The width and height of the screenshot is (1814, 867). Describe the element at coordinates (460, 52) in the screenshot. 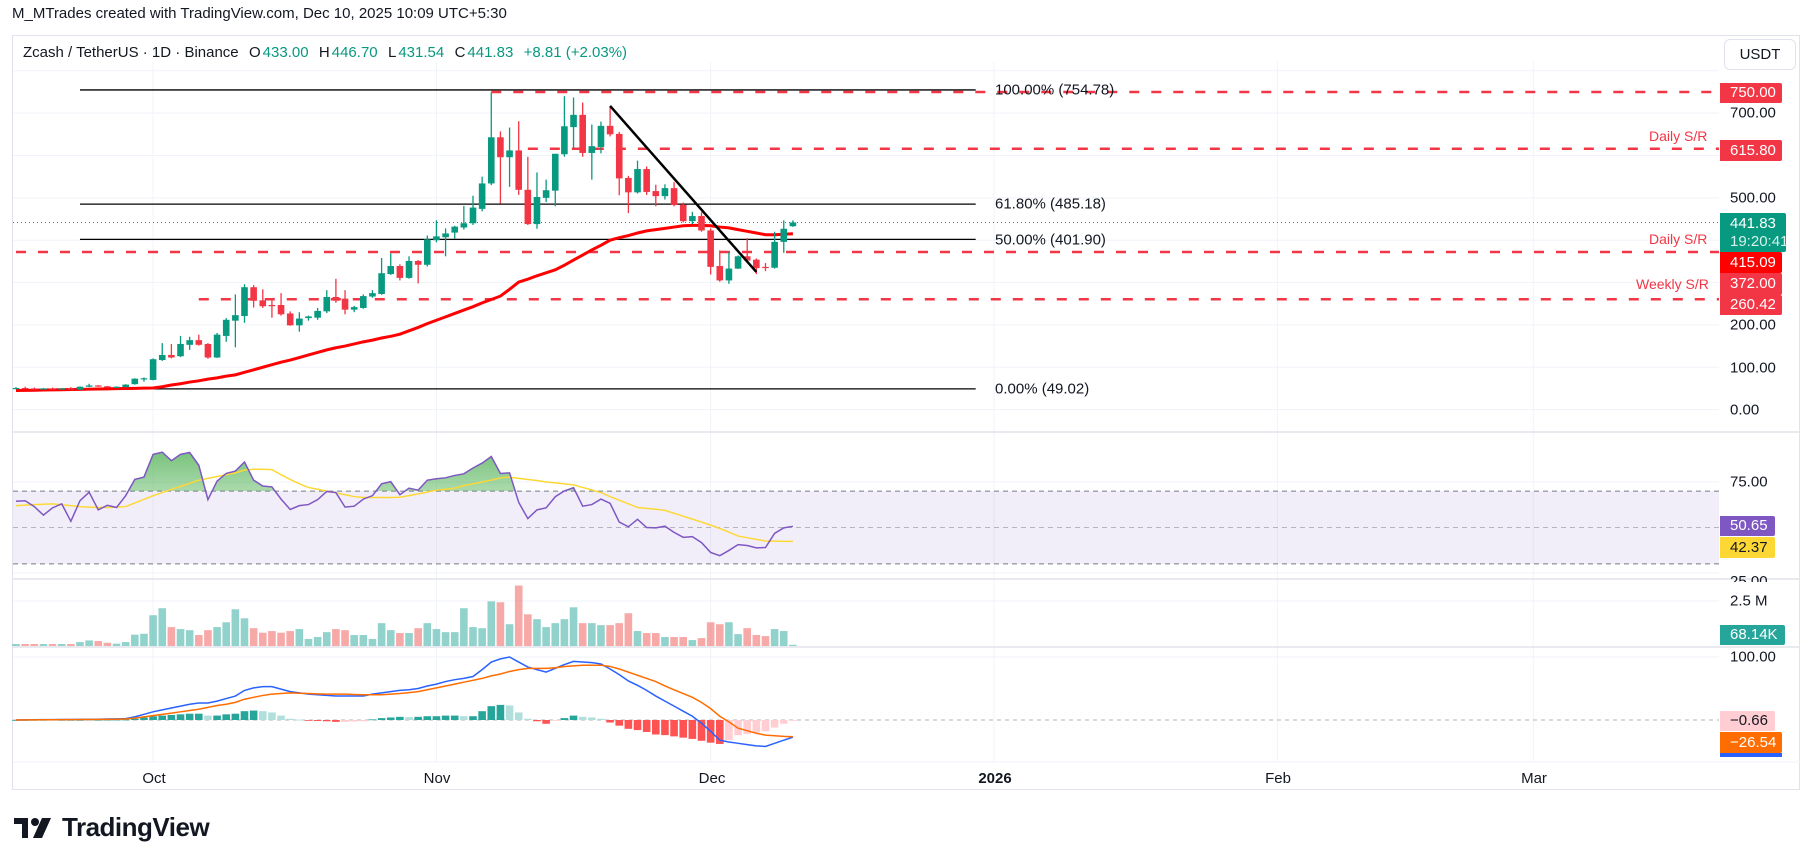

I see `close-label: C` at that location.